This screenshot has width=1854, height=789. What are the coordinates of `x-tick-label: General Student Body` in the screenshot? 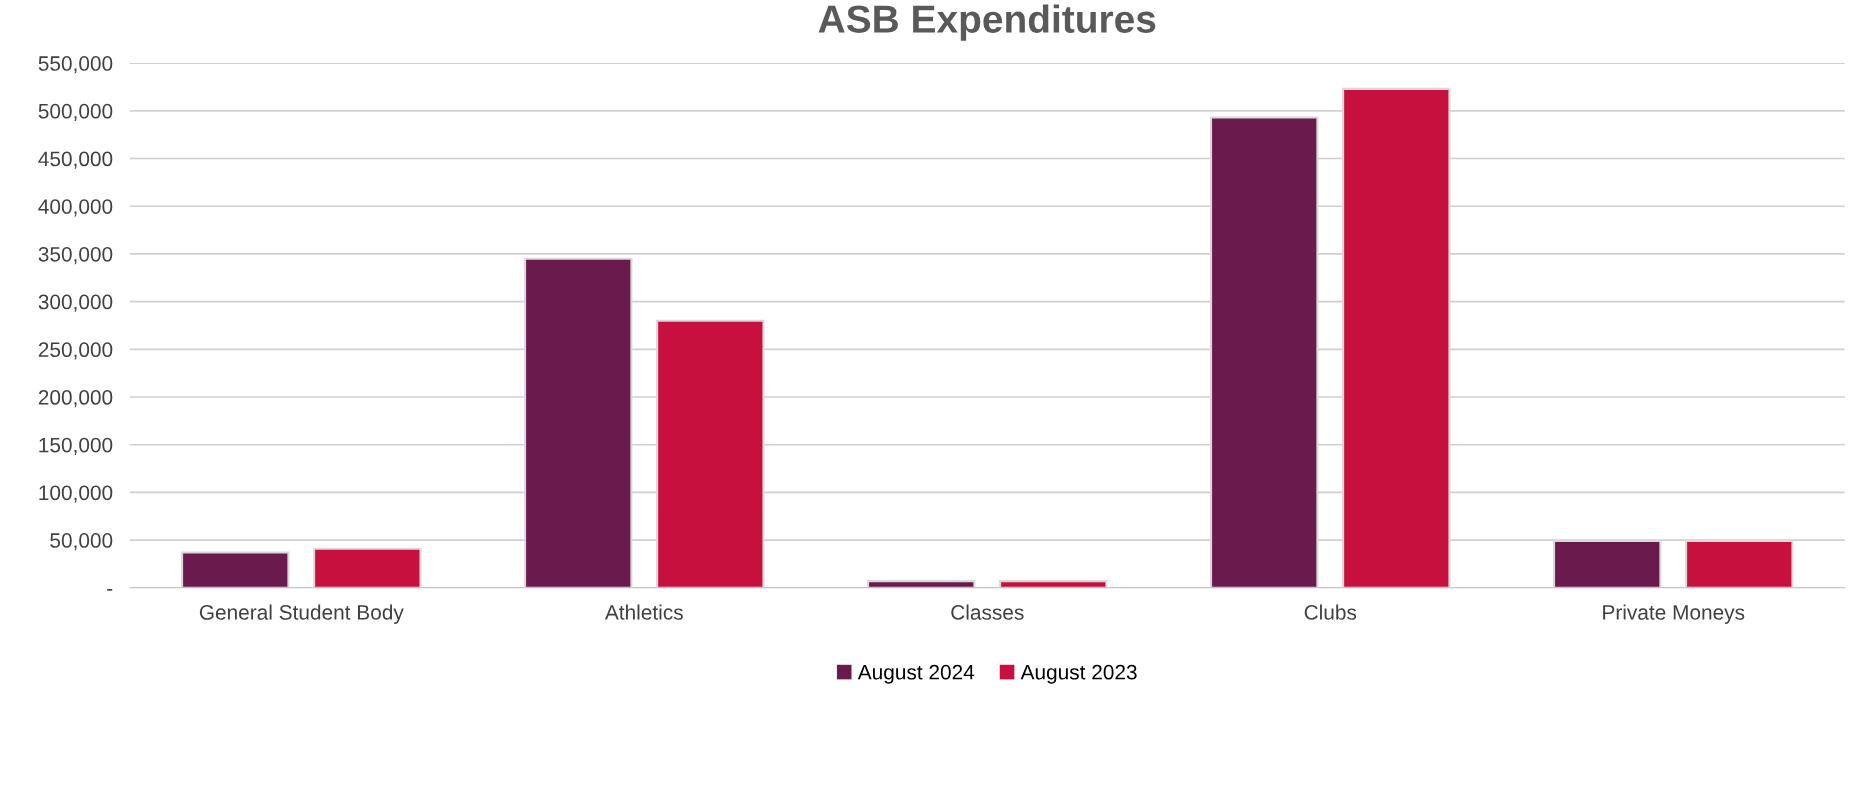 It's located at (301, 614).